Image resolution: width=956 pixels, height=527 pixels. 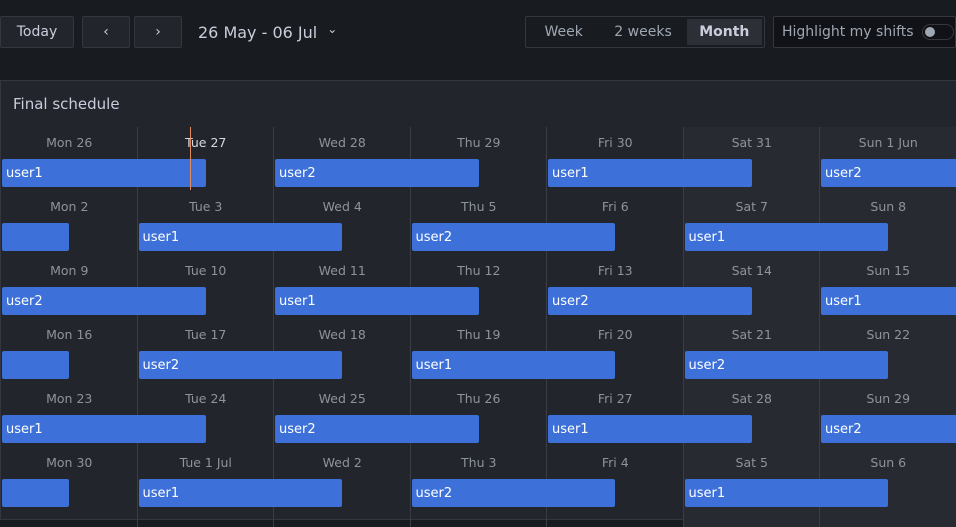 What do you see at coordinates (888, 270) in the screenshot?
I see `day-label: Sun 15` at bounding box center [888, 270].